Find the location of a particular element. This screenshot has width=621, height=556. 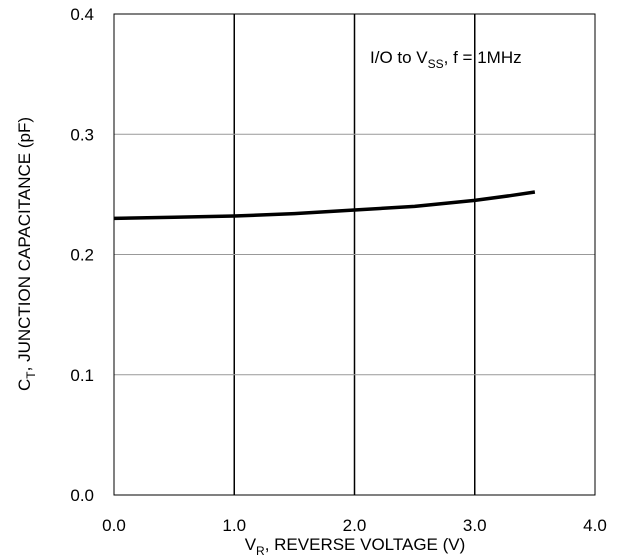

x-tick-label: 1.0 is located at coordinates (234, 525).